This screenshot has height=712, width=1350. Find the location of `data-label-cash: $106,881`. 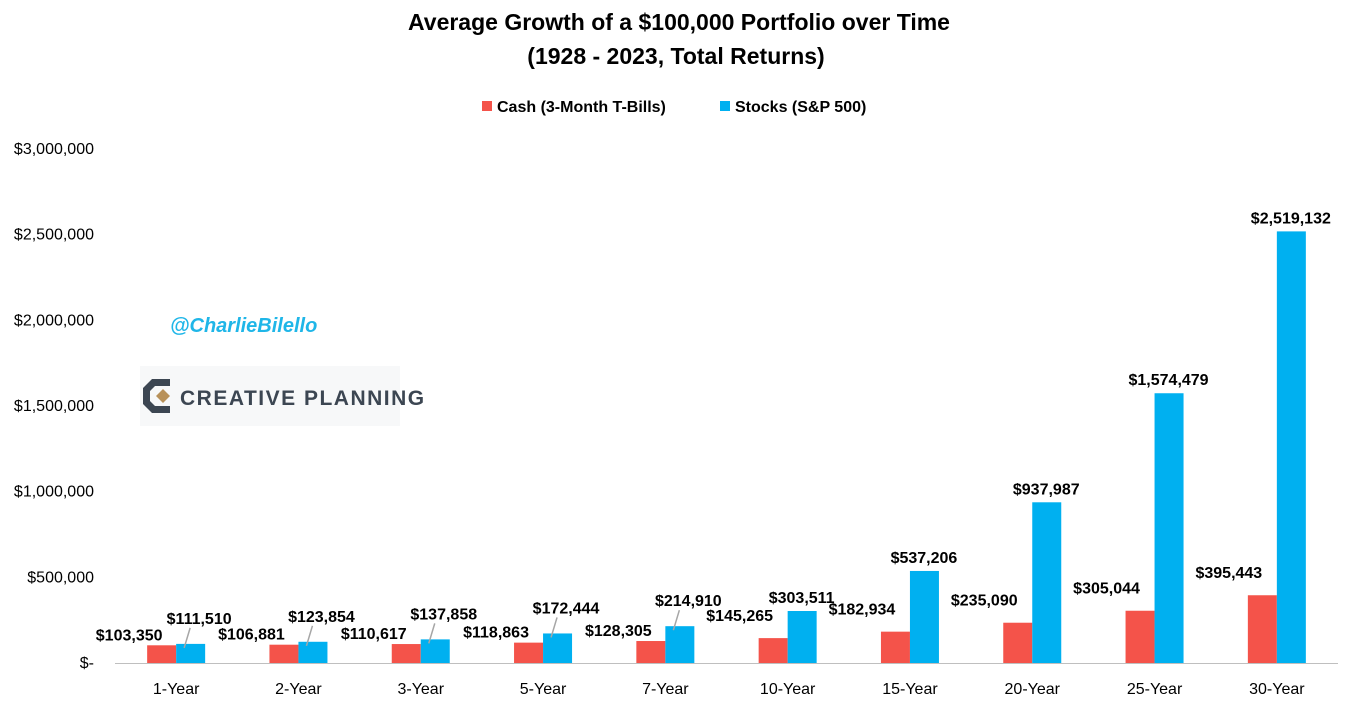

data-label-cash: $106,881 is located at coordinates (251, 635).